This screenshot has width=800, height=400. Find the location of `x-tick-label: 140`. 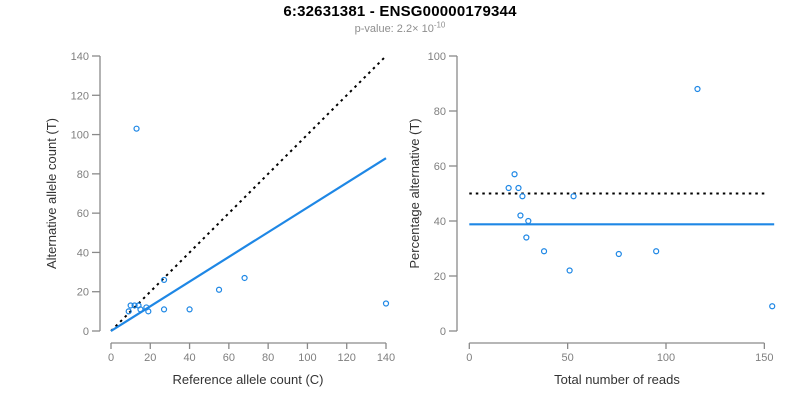

x-tick-label: 140 is located at coordinates (386, 358).